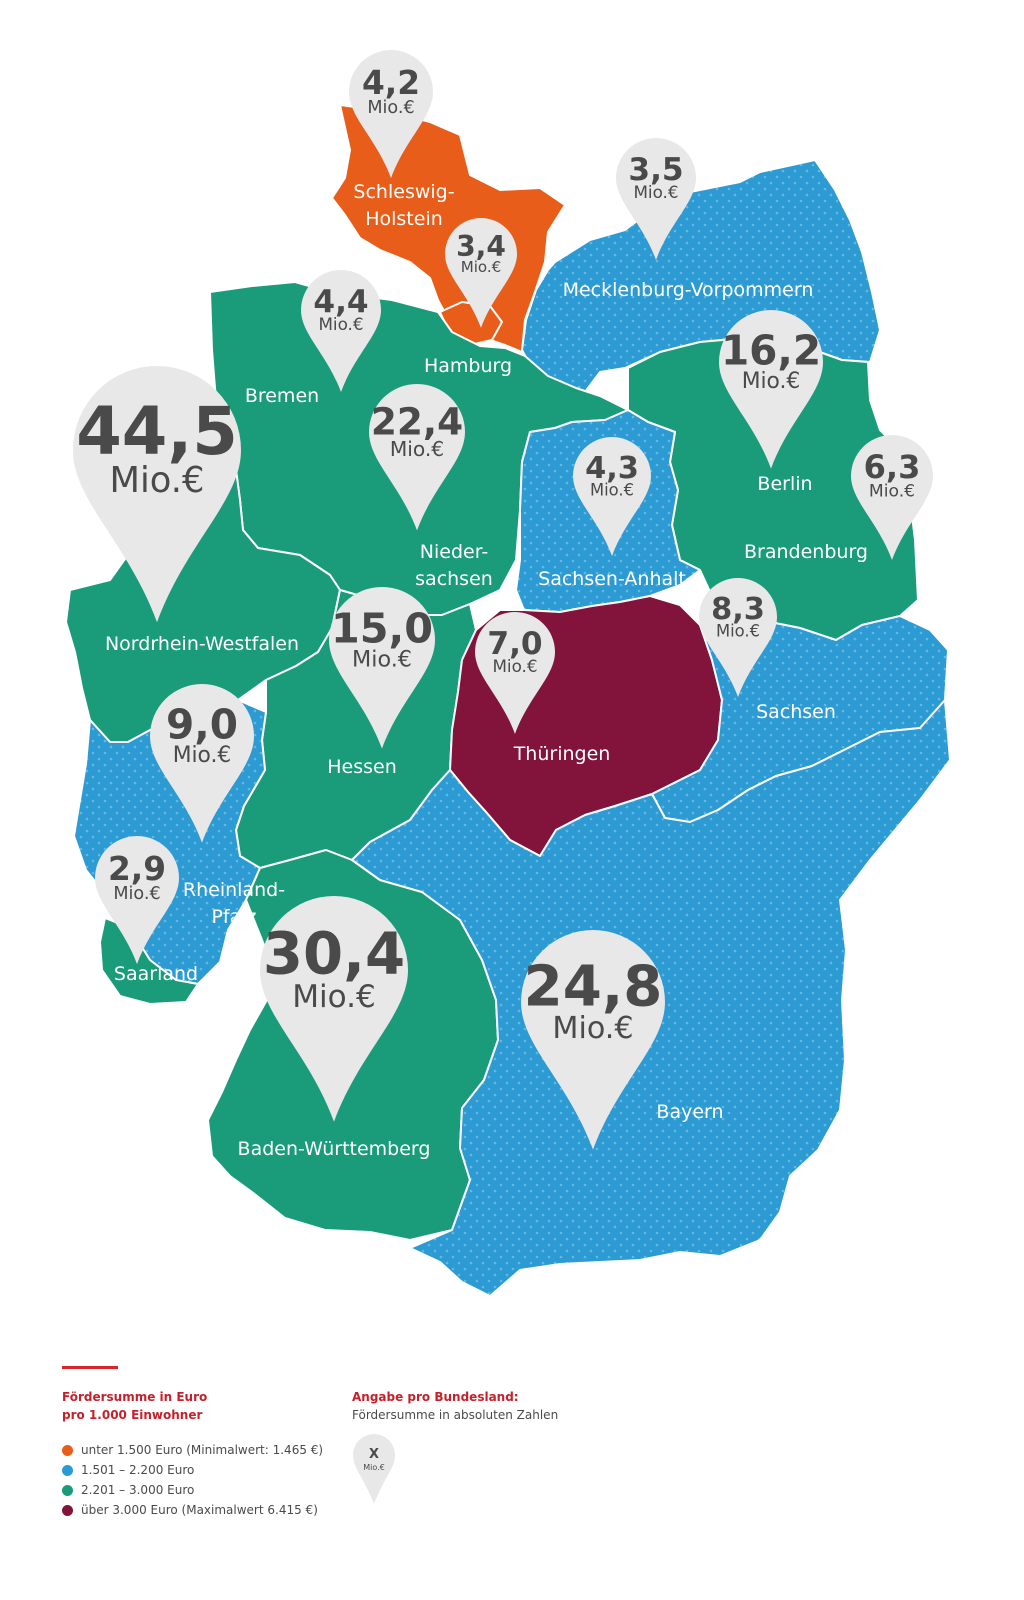 This screenshot has height=1600, width=1024. What do you see at coordinates (892, 467) in the screenshot?
I see `pin-value-brandenburg: 6,3` at bounding box center [892, 467].